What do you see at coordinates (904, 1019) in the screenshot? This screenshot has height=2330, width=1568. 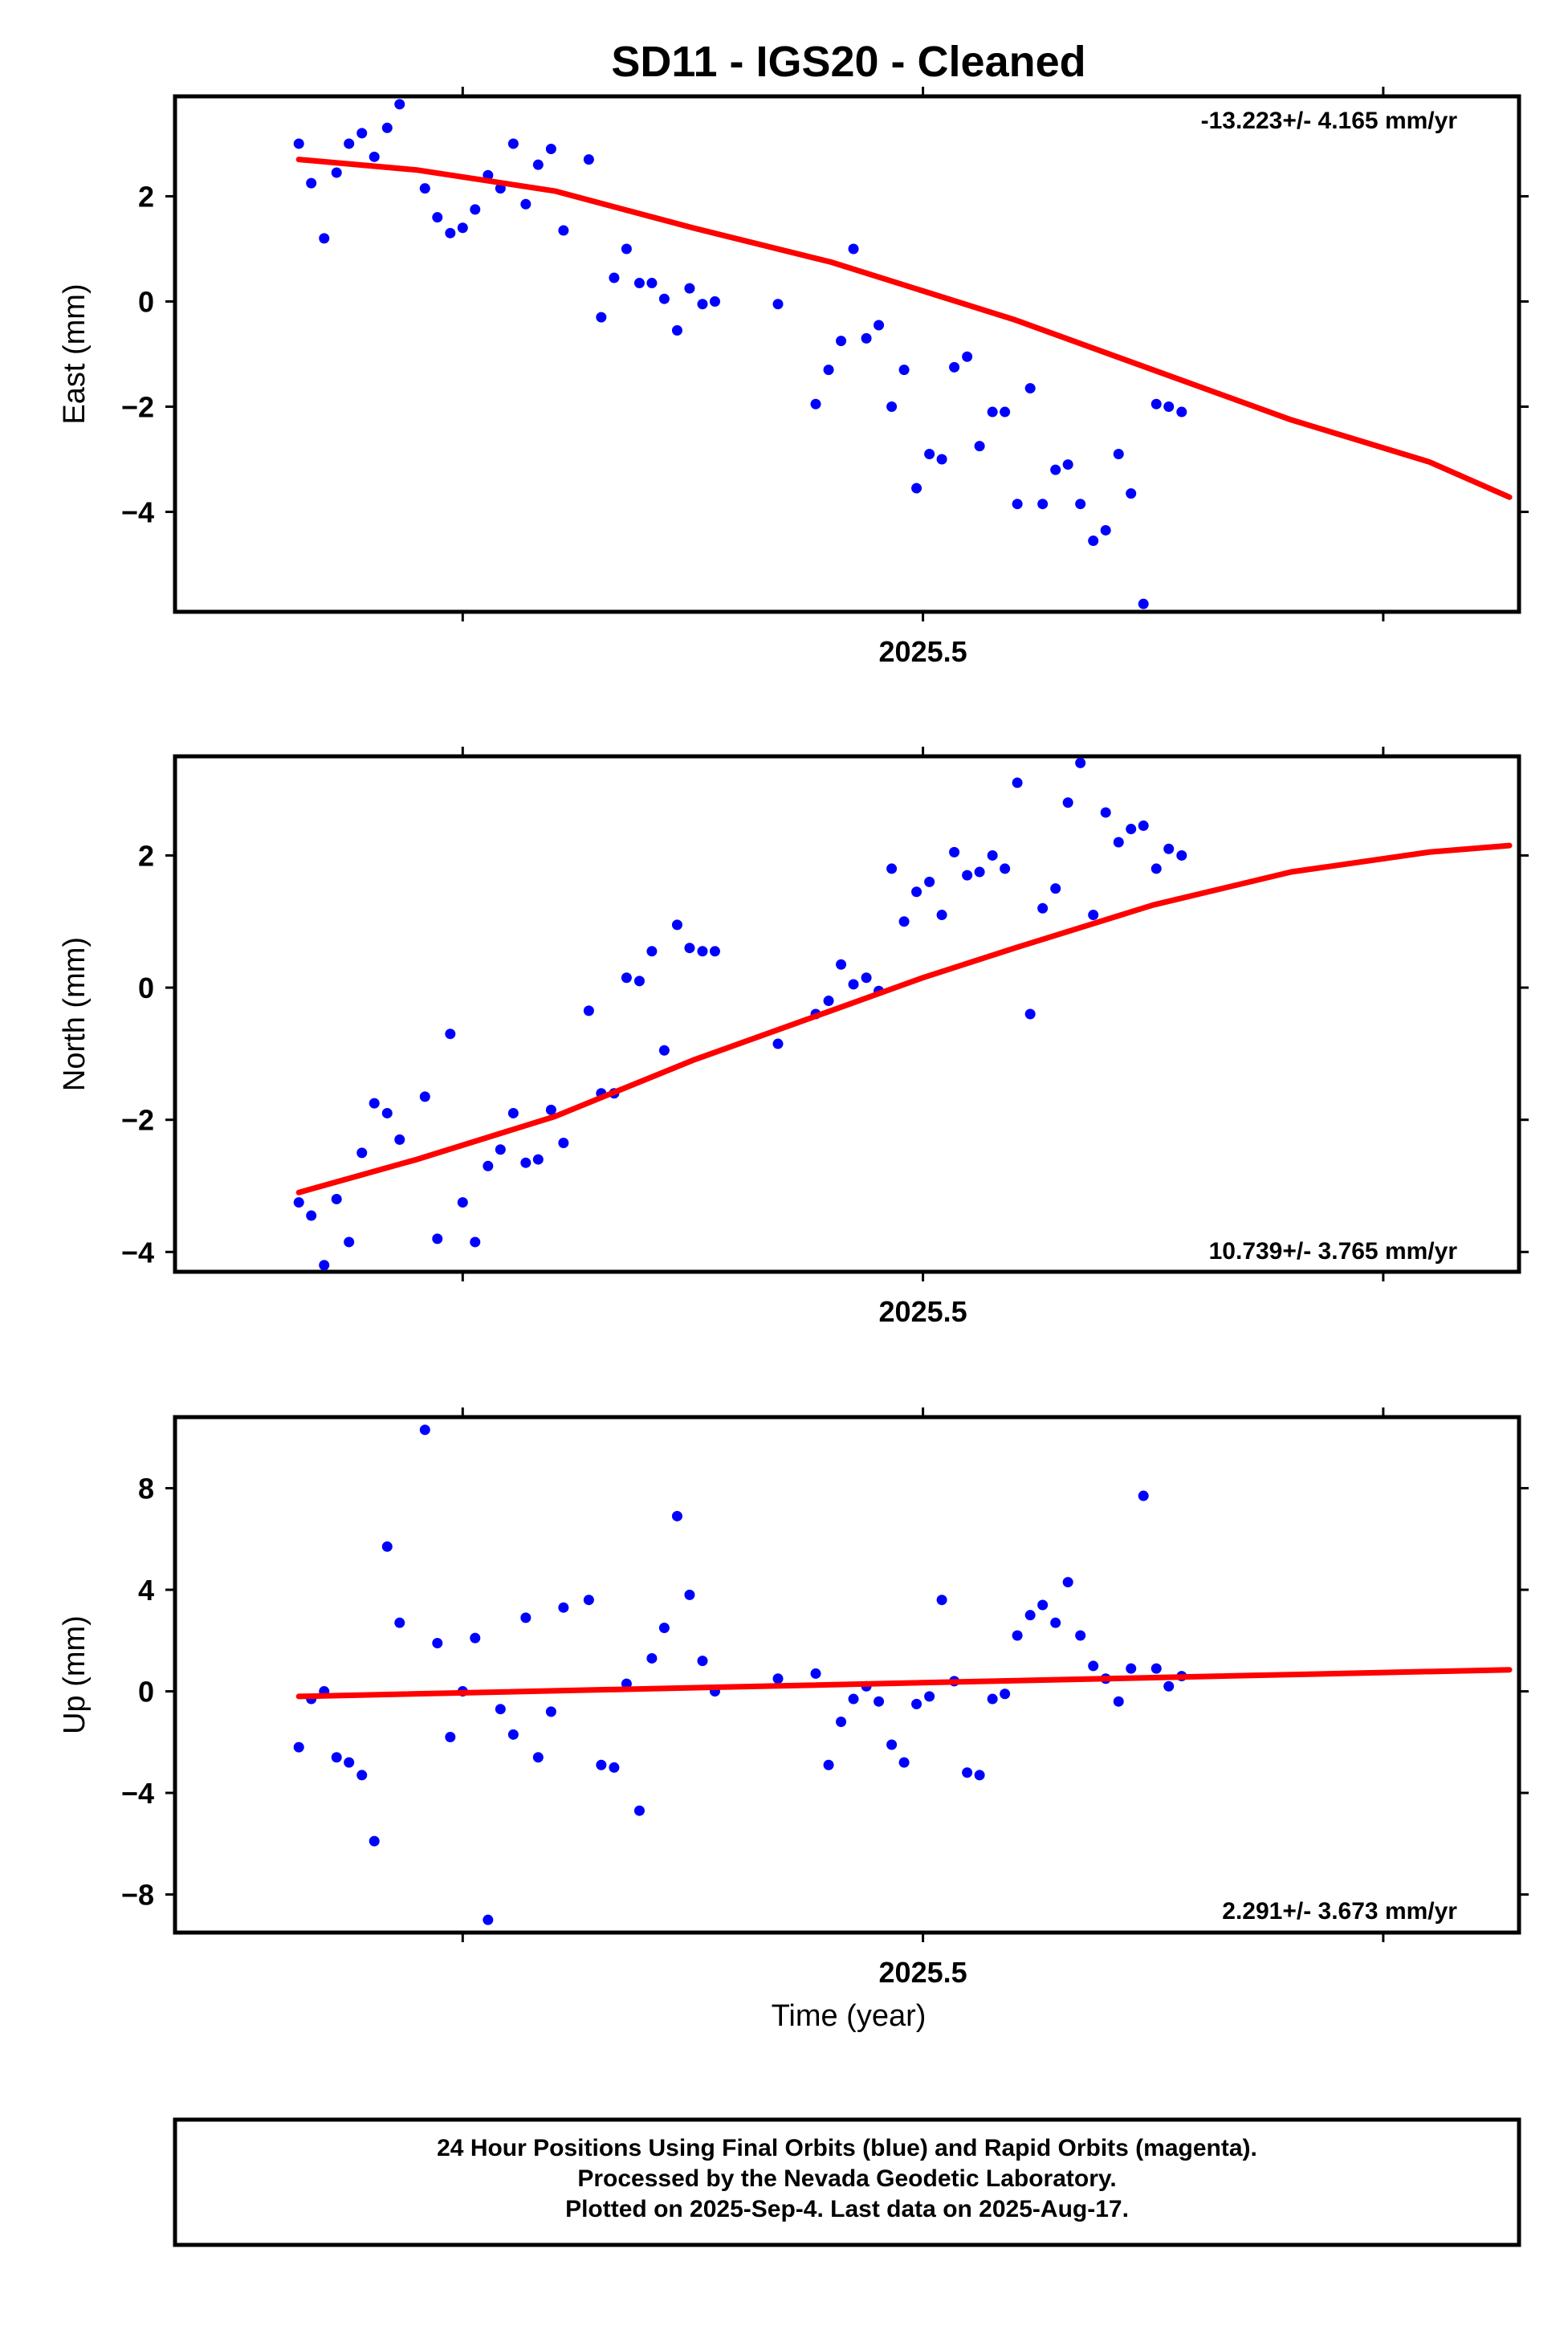 I see `north-fit-line` at bounding box center [904, 1019].